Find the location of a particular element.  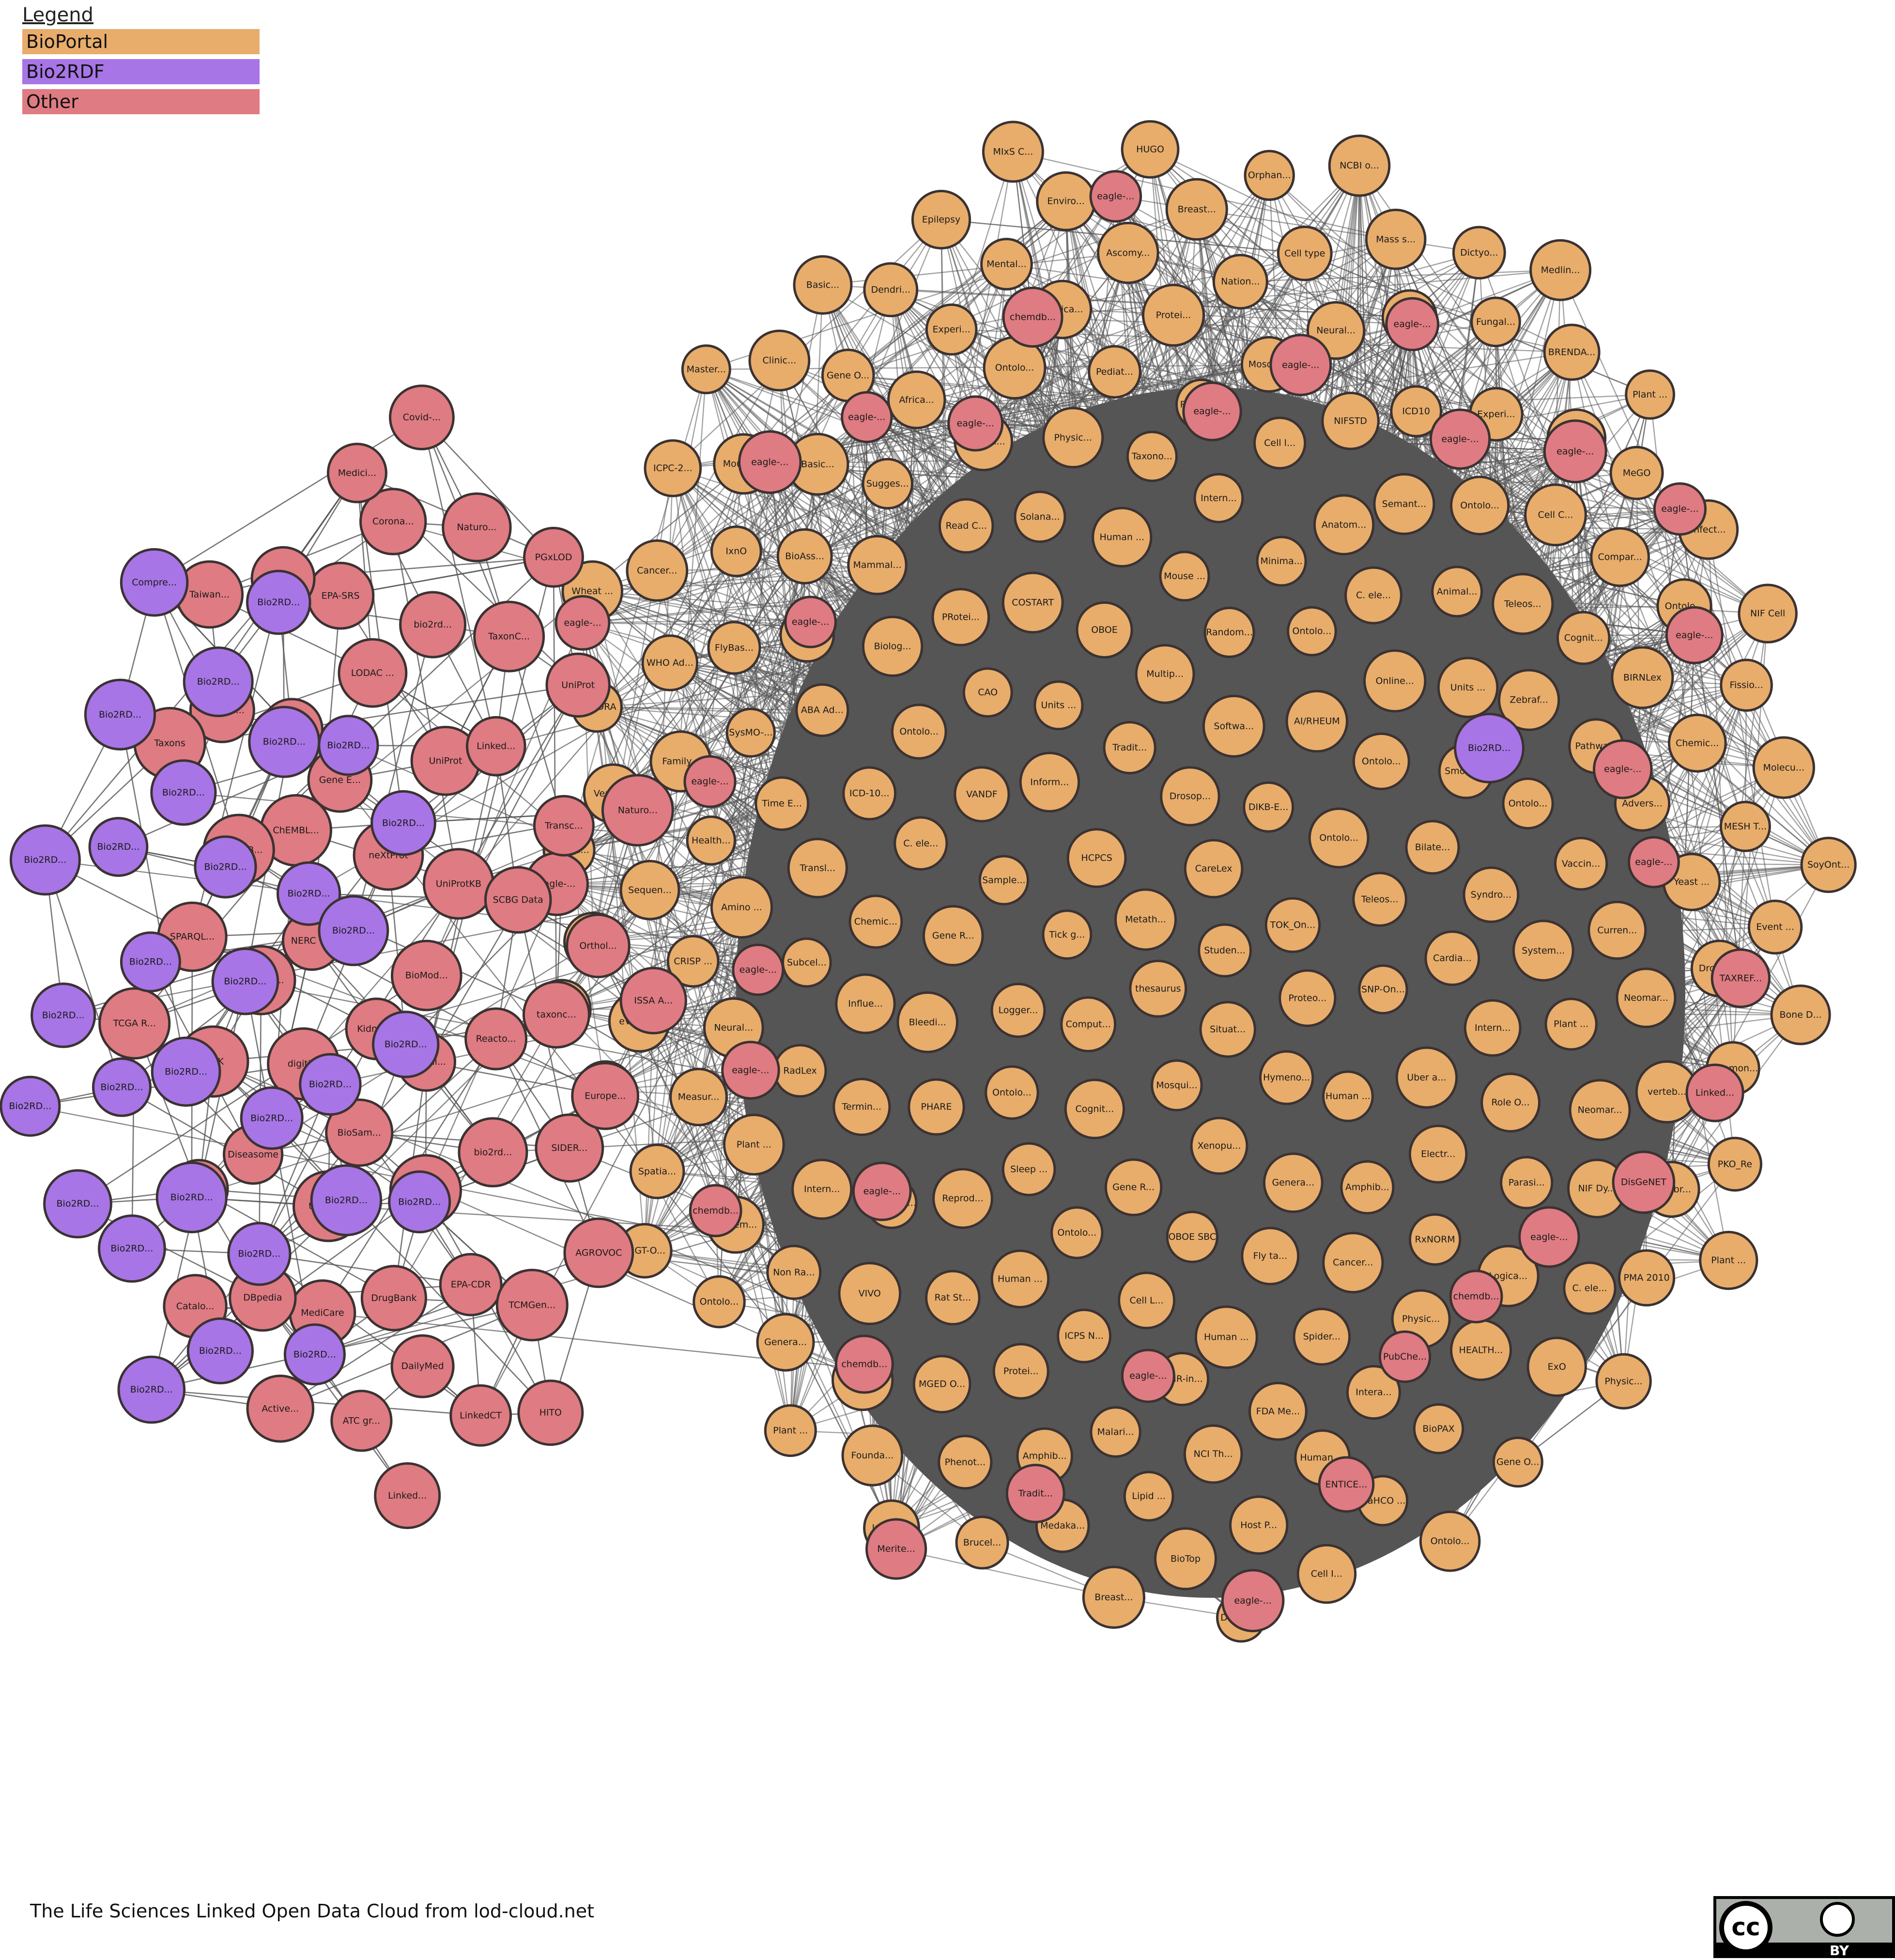

node: PGxLOD is located at coordinates (553, 557).